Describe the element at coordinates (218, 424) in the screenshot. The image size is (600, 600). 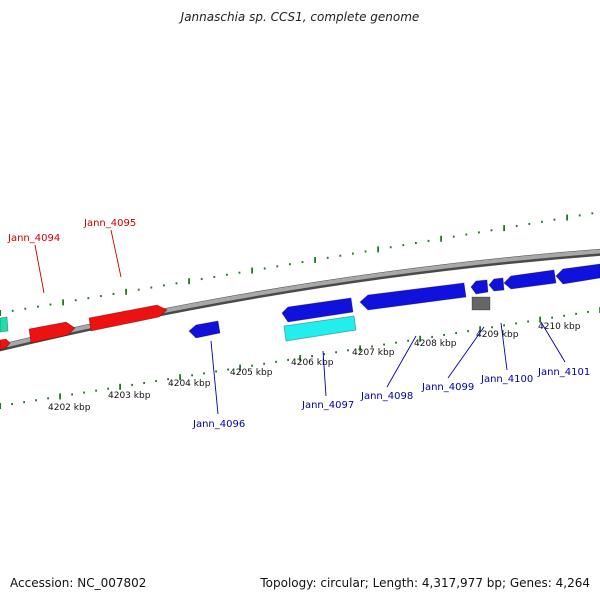
I see `gene-label-reverse: Jann_4096` at that location.